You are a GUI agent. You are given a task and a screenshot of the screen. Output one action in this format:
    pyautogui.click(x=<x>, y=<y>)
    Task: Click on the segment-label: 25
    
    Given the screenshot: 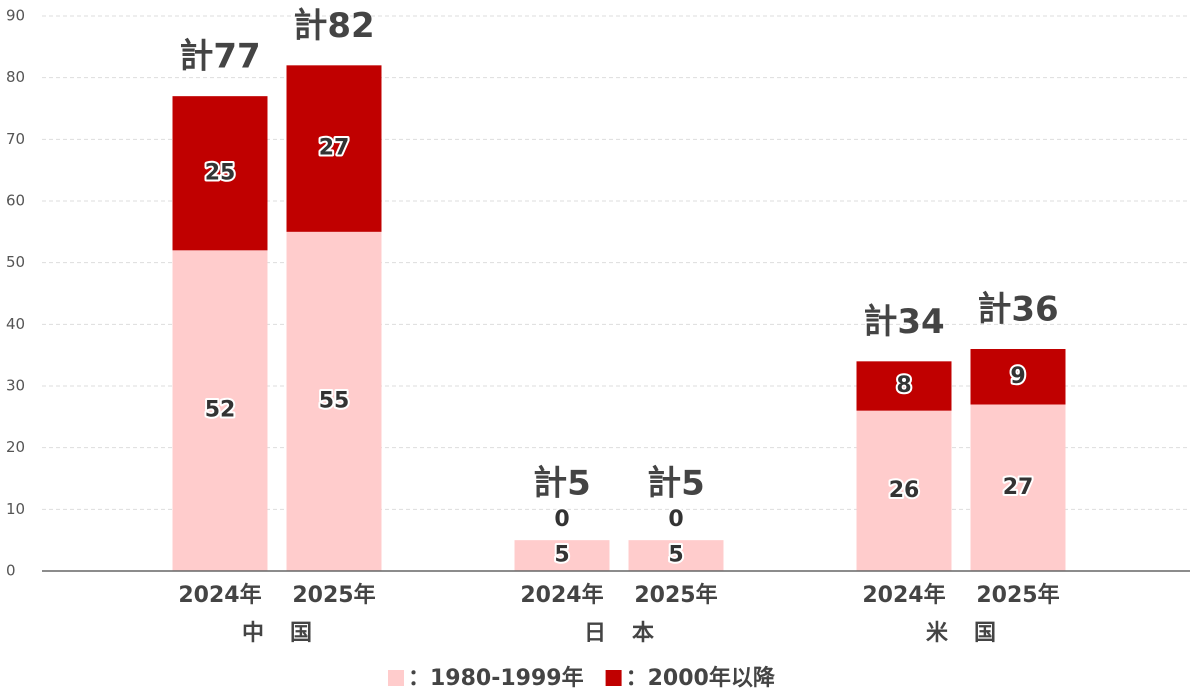 What is the action you would take?
    pyautogui.click(x=220, y=172)
    